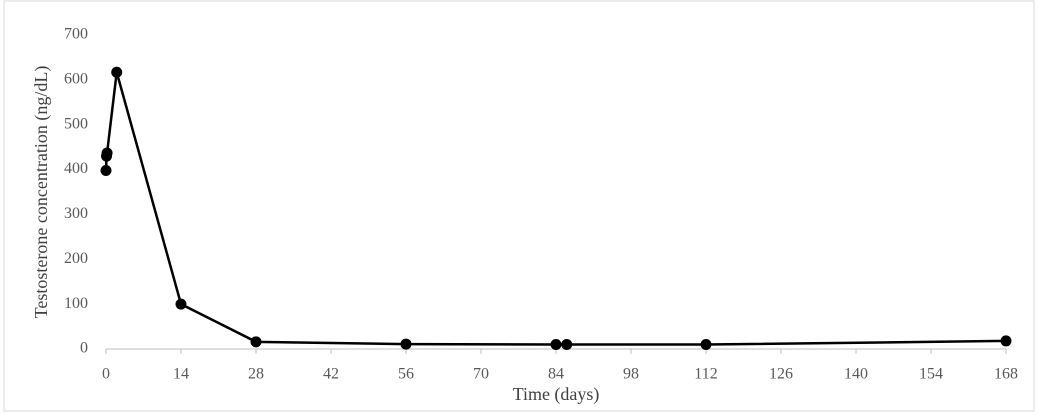 This screenshot has height=413, width=1038. Describe the element at coordinates (181, 374) in the screenshot. I see `x-tick-label: 14` at that location.